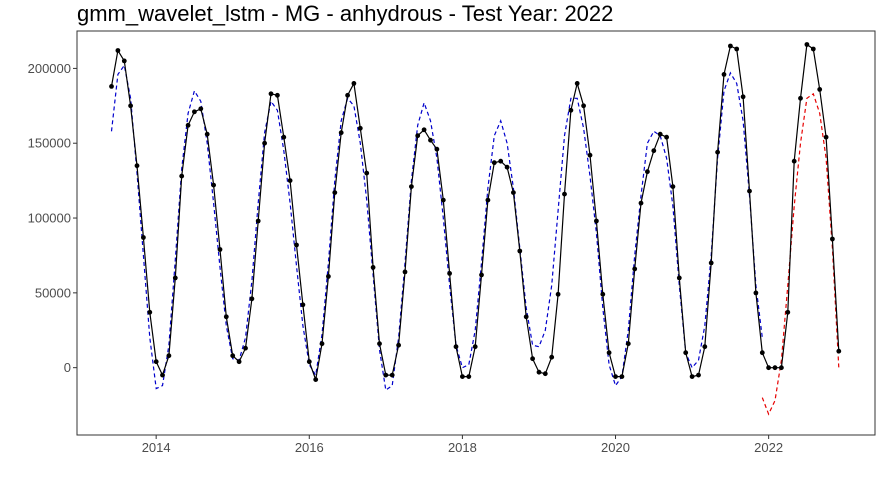  I want to click on y-axis: 0 50000 100000 150000 200000, so click(52, 218).